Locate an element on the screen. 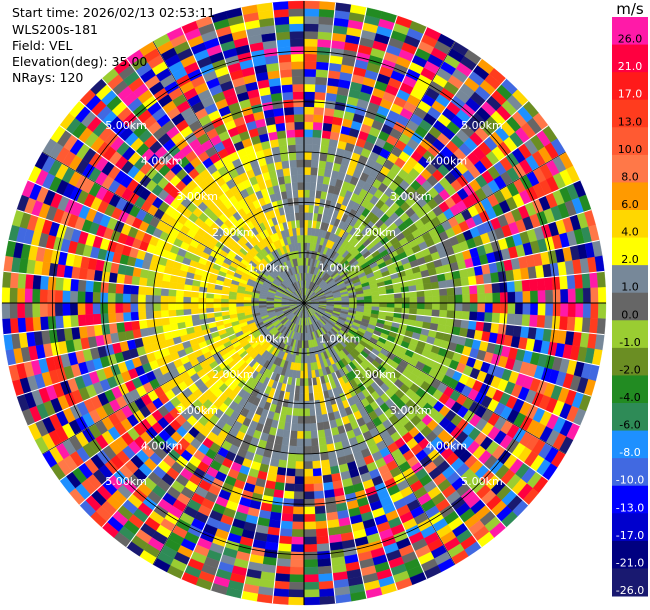 This screenshot has height=610, width=650. colorbar-tick-label: -1.0 is located at coordinates (629, 342).